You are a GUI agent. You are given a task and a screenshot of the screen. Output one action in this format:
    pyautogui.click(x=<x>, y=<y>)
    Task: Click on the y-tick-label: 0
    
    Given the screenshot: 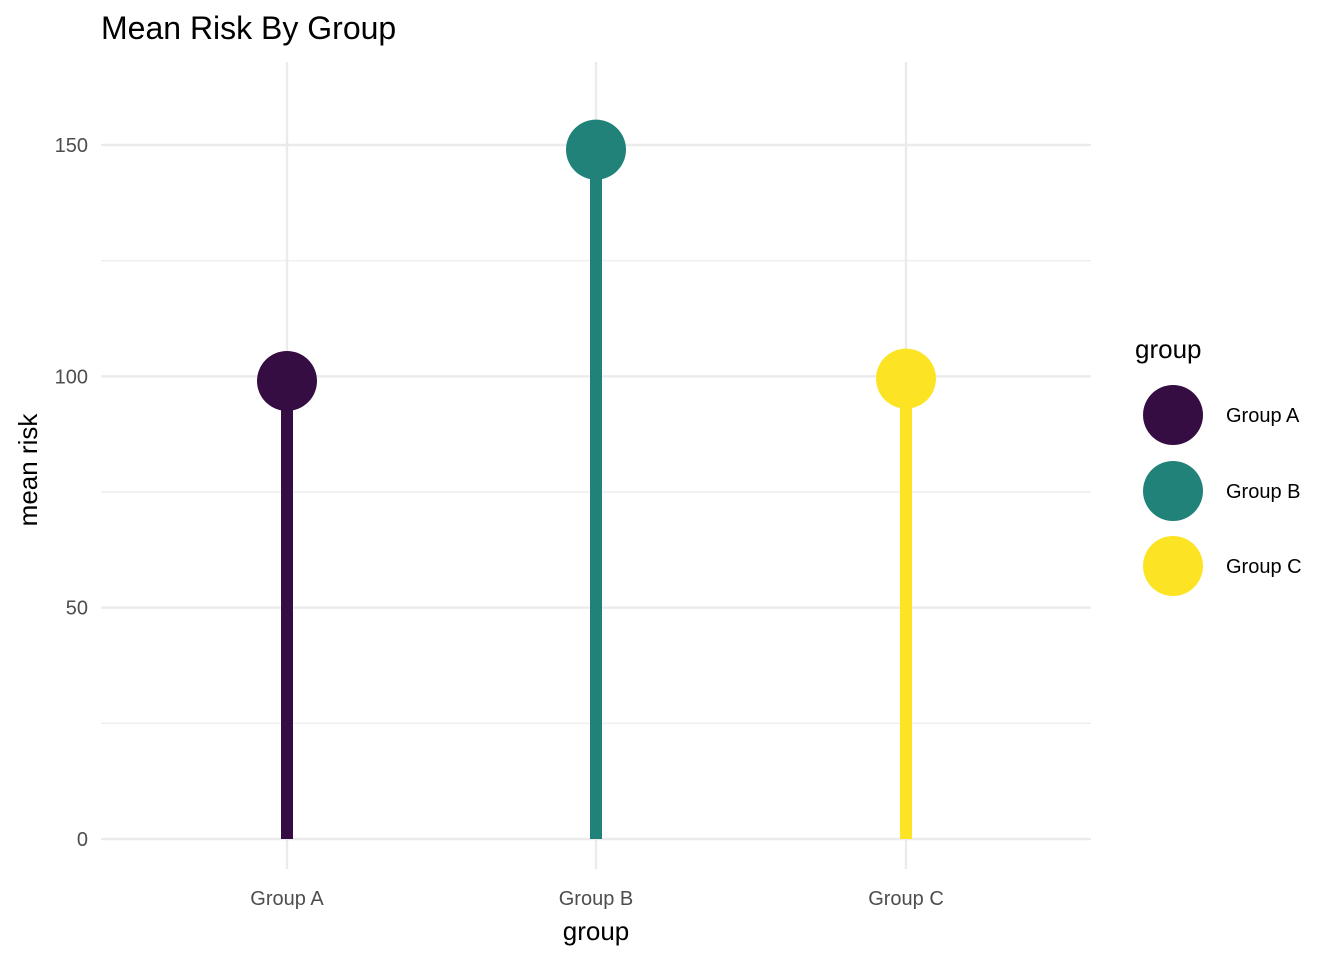 What is the action you would take?
    pyautogui.click(x=82, y=840)
    